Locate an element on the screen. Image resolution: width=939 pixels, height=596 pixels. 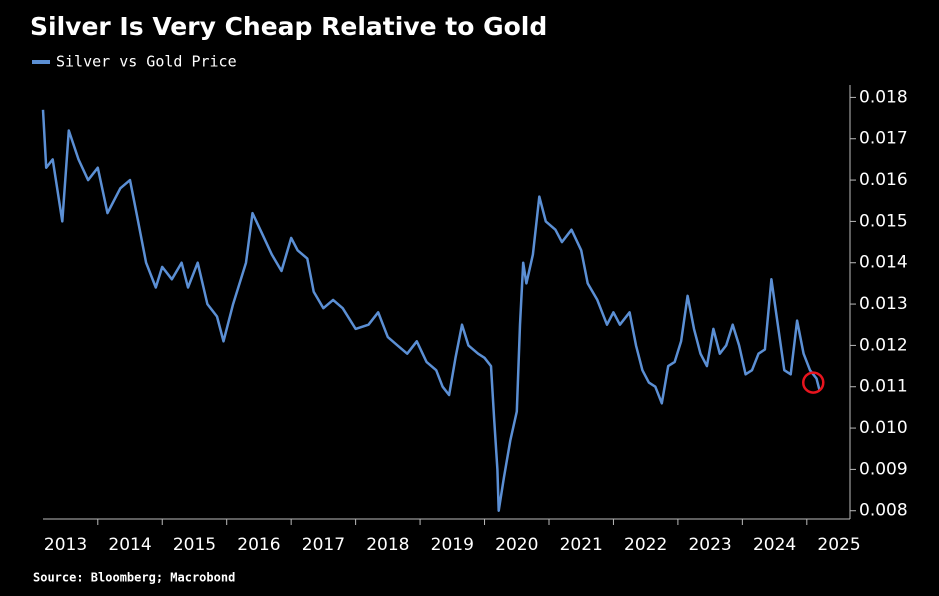
y-tick-label: 0.018 is located at coordinates (883, 97).